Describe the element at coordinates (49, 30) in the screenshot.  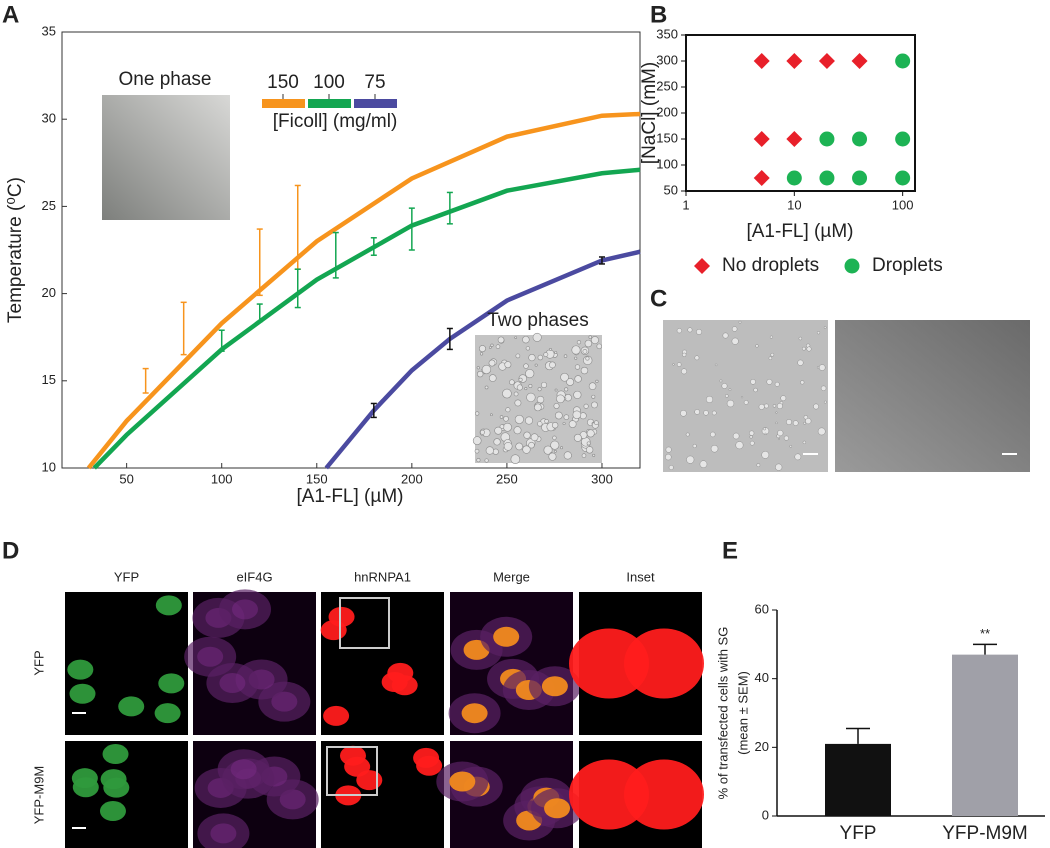
I see `y-tick-label: 35` at that location.